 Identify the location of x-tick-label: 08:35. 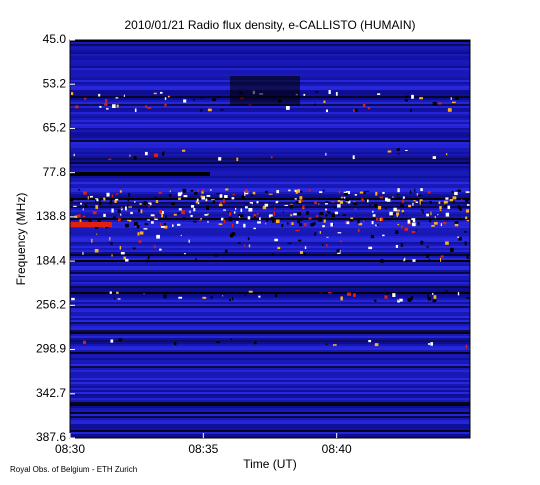
(203, 449).